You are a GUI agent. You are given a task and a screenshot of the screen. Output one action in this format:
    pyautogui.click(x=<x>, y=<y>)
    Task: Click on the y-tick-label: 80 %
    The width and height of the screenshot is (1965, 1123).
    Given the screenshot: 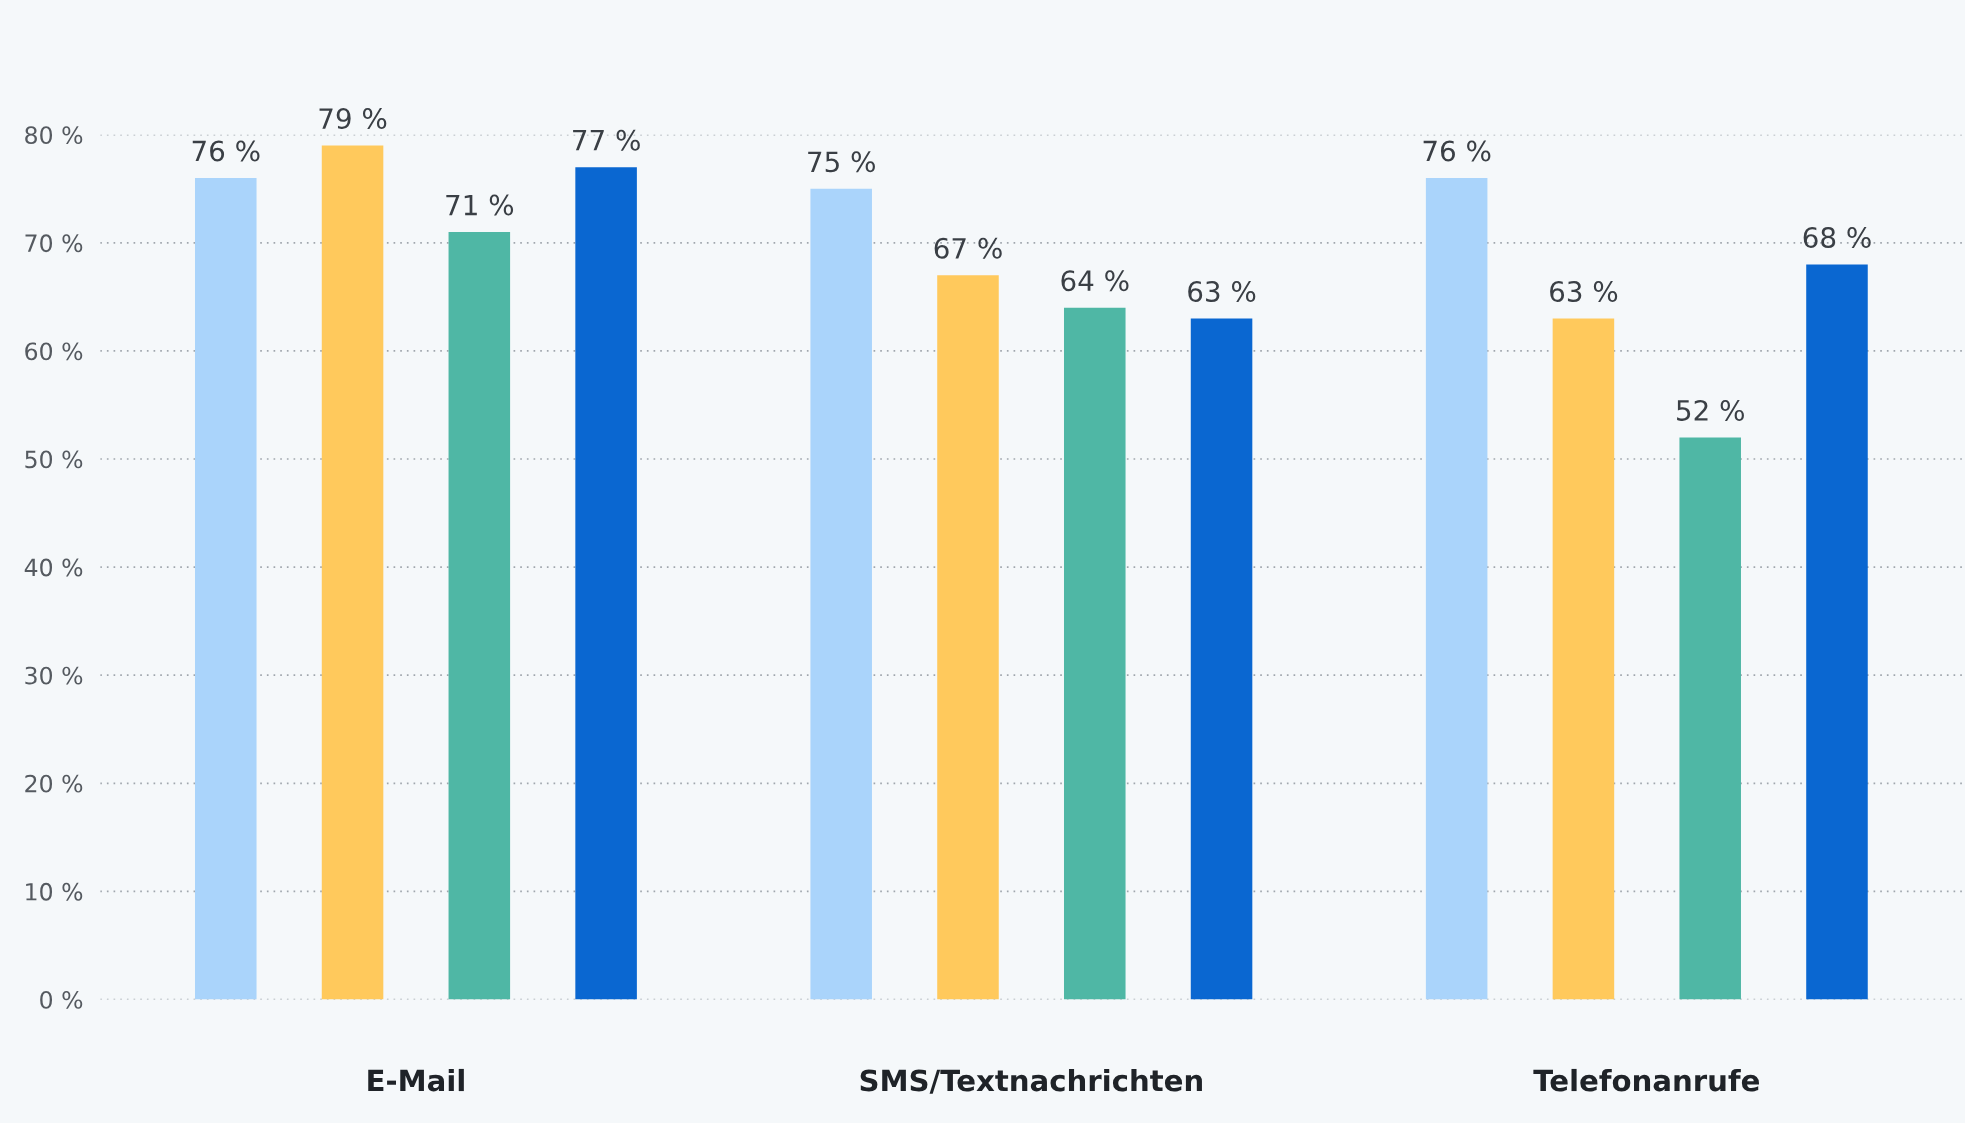 What is the action you would take?
    pyautogui.click(x=54, y=135)
    